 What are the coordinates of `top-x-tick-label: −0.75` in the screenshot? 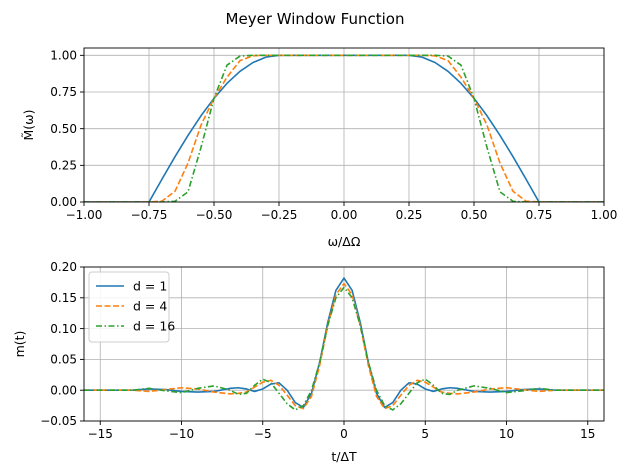 It's located at (149, 215).